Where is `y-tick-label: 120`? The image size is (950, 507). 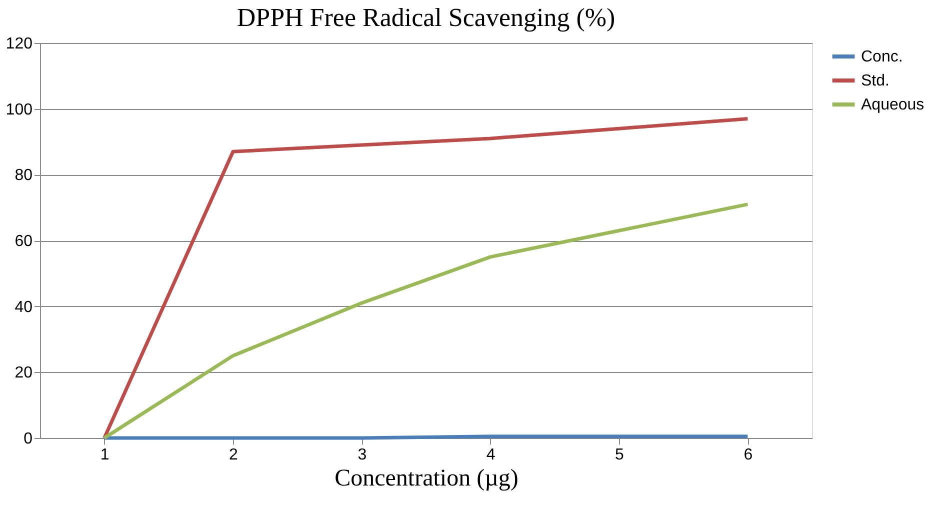 y-tick-label: 120 is located at coordinates (19, 44).